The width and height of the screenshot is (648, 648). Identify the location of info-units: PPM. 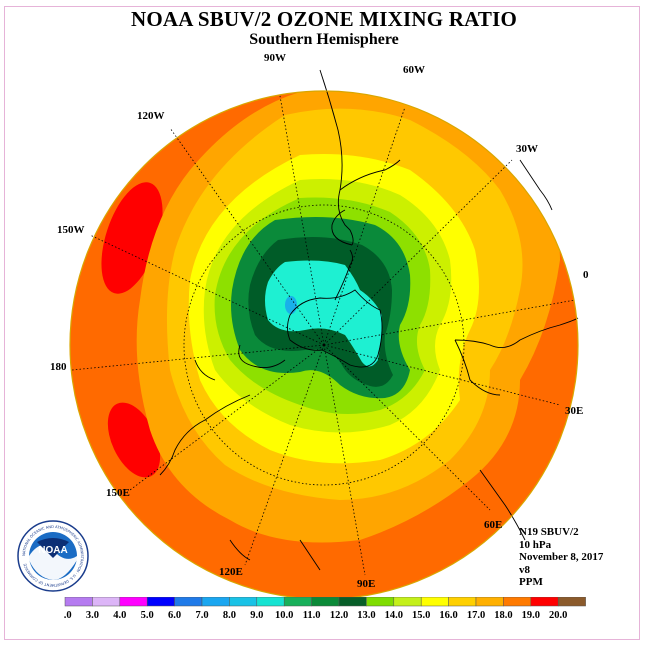
(531, 582).